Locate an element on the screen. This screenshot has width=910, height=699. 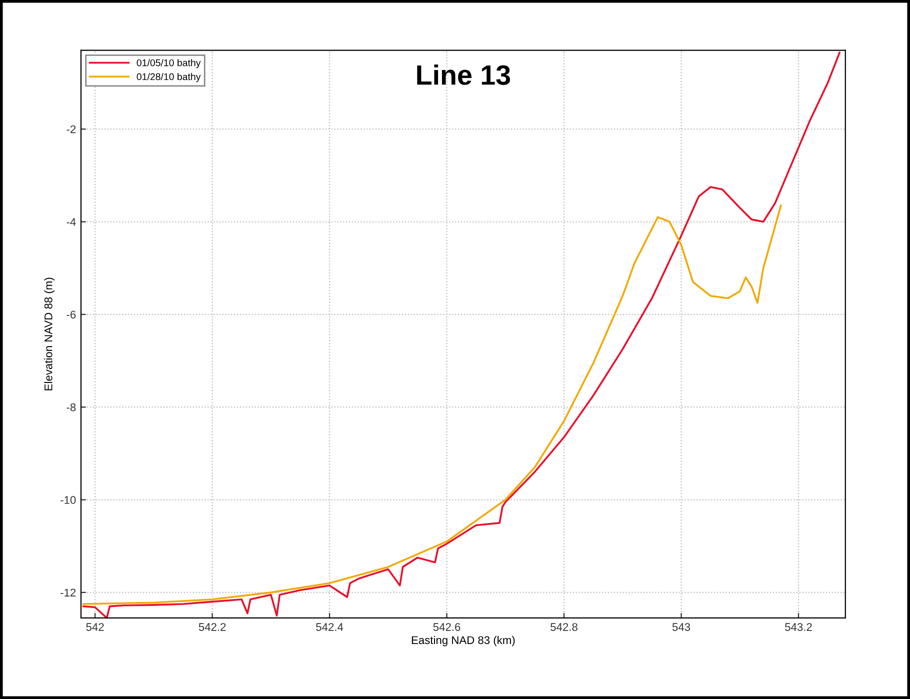
y-tick-label: -2 is located at coordinates (71, 129).